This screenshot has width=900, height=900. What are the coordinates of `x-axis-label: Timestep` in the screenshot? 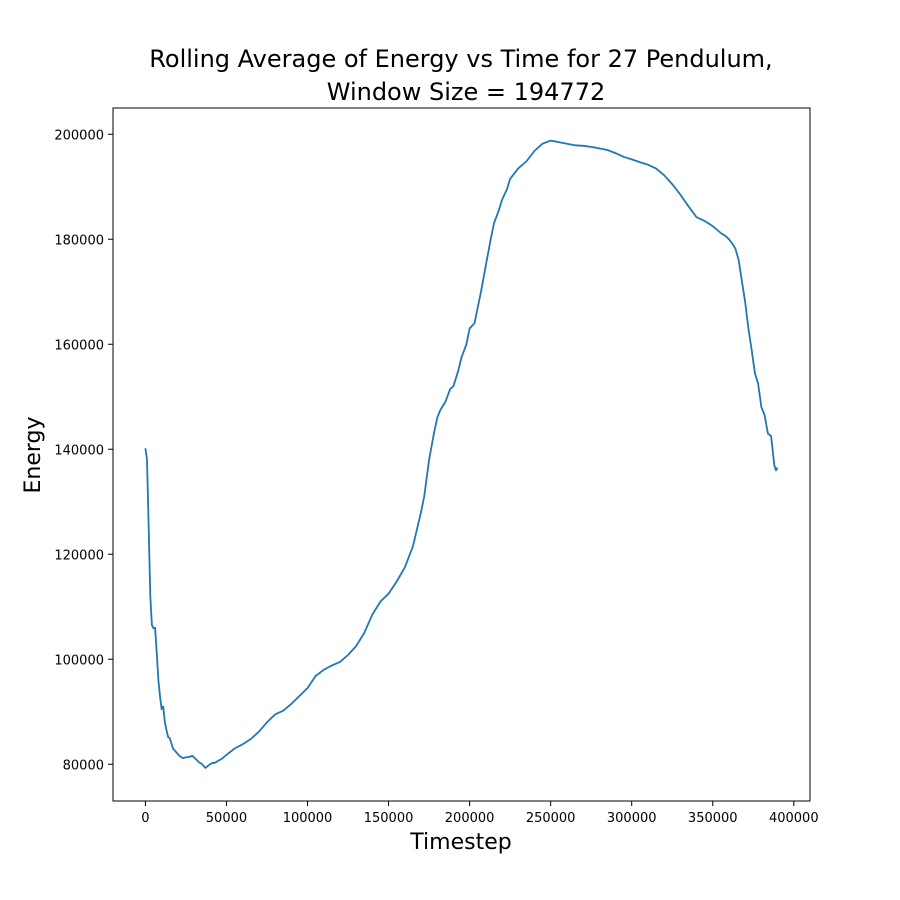 It's located at (460, 842).